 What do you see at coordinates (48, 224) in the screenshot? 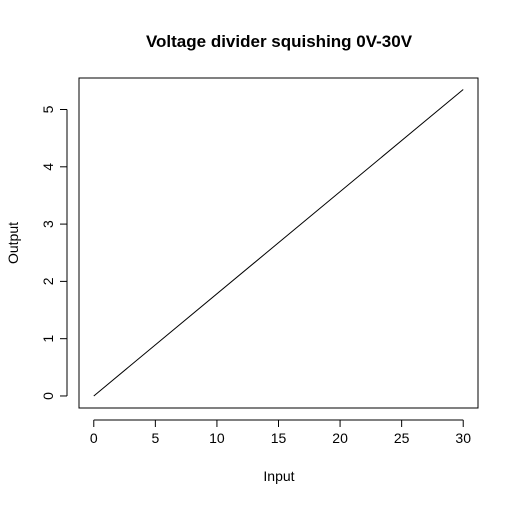
I see `y-tick-label: 3` at bounding box center [48, 224].